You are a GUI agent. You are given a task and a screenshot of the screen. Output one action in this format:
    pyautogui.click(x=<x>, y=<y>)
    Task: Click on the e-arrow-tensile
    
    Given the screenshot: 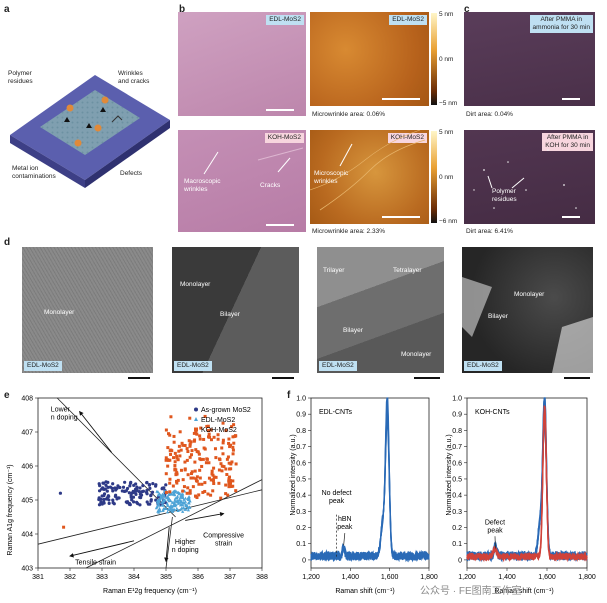 What is the action you would take?
    pyautogui.click(x=102, y=549)
    